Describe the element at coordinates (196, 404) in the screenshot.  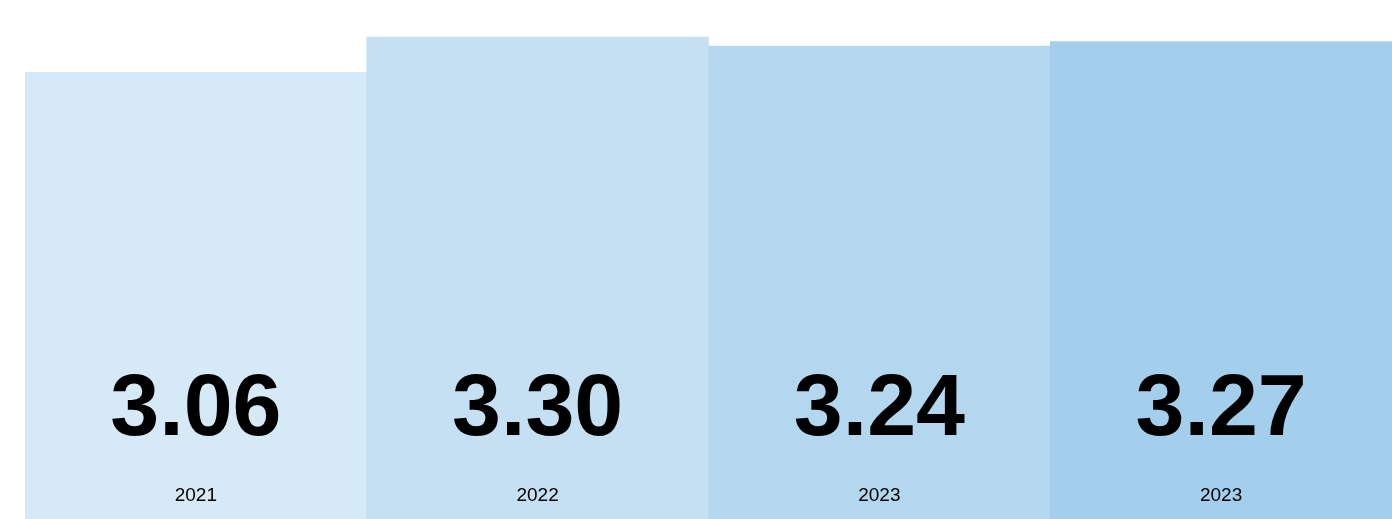
I see `data-label: 3.06` at that location.